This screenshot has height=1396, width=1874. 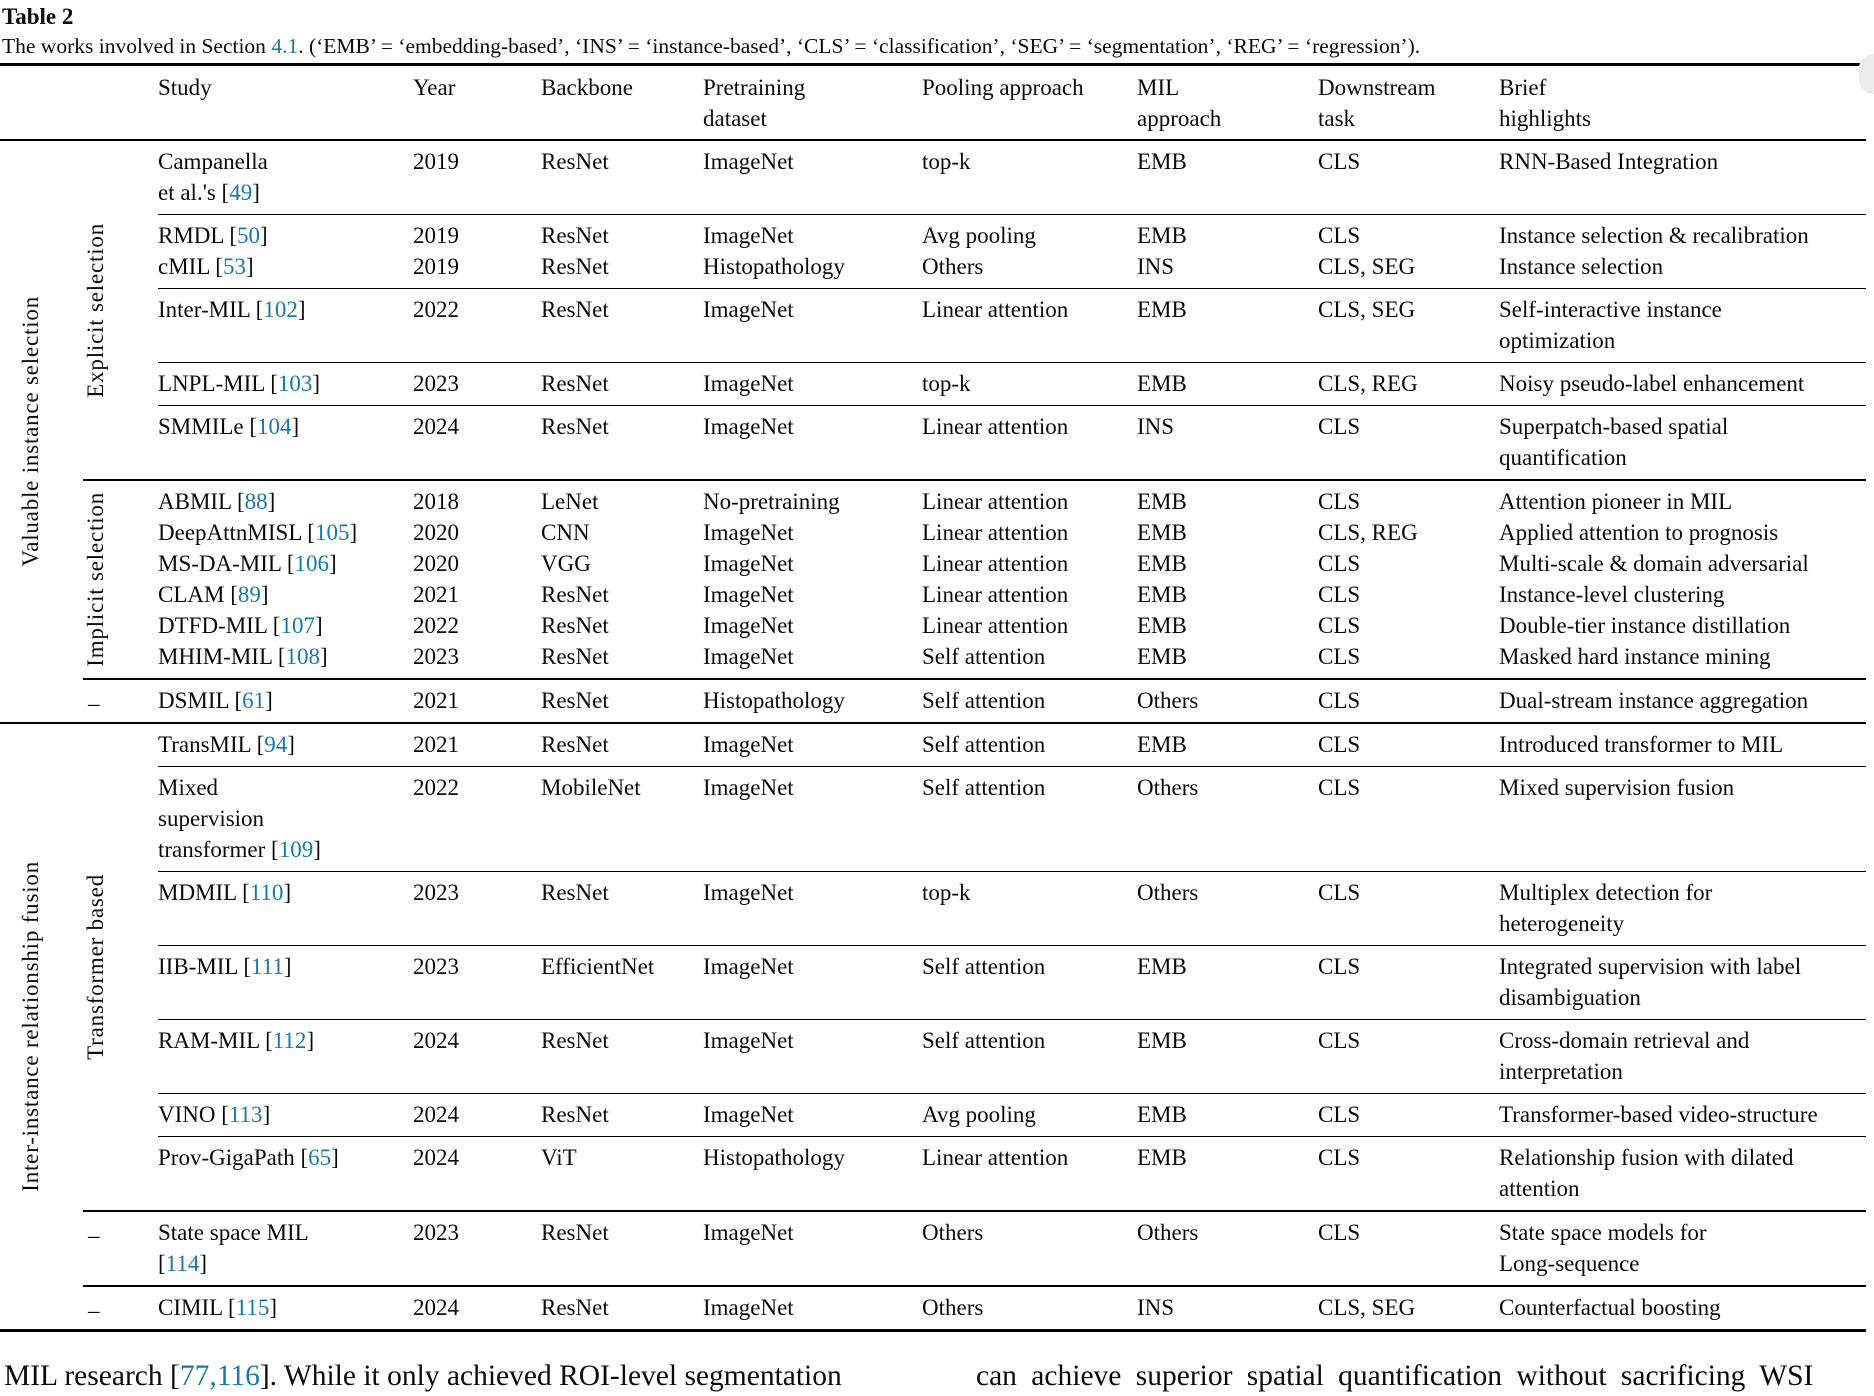 What do you see at coordinates (274, 426) in the screenshot?
I see `citation-link: 104` at bounding box center [274, 426].